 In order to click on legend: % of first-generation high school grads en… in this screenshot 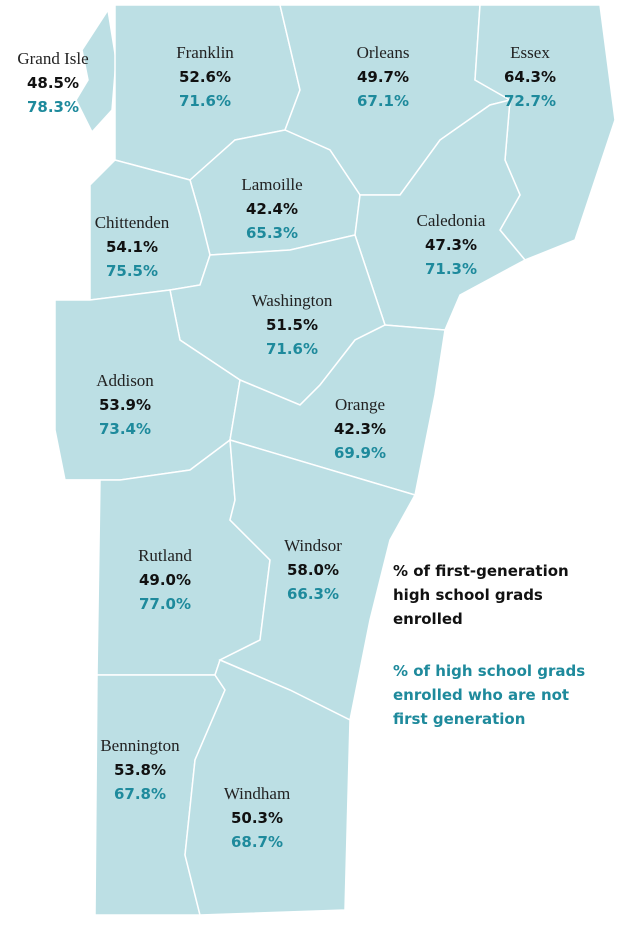, I will do `click(489, 645)`.